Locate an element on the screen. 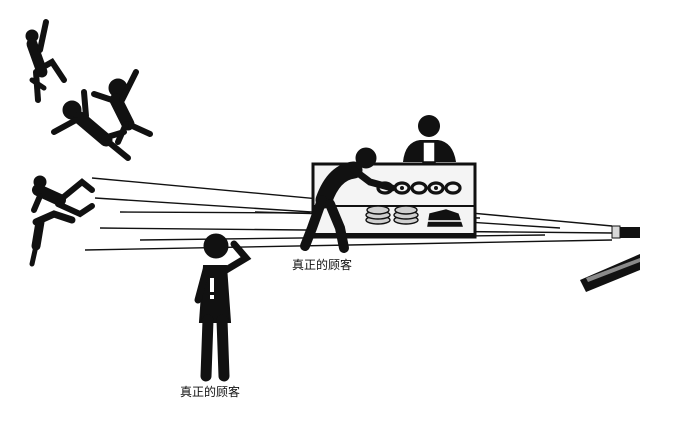 This screenshot has height=429, width=700. shop-customer is located at coordinates (348, 200).